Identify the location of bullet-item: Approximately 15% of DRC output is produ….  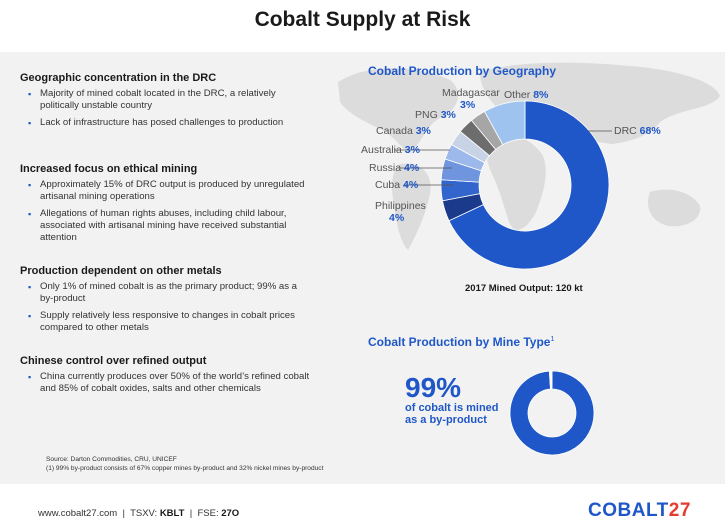
(165, 191).